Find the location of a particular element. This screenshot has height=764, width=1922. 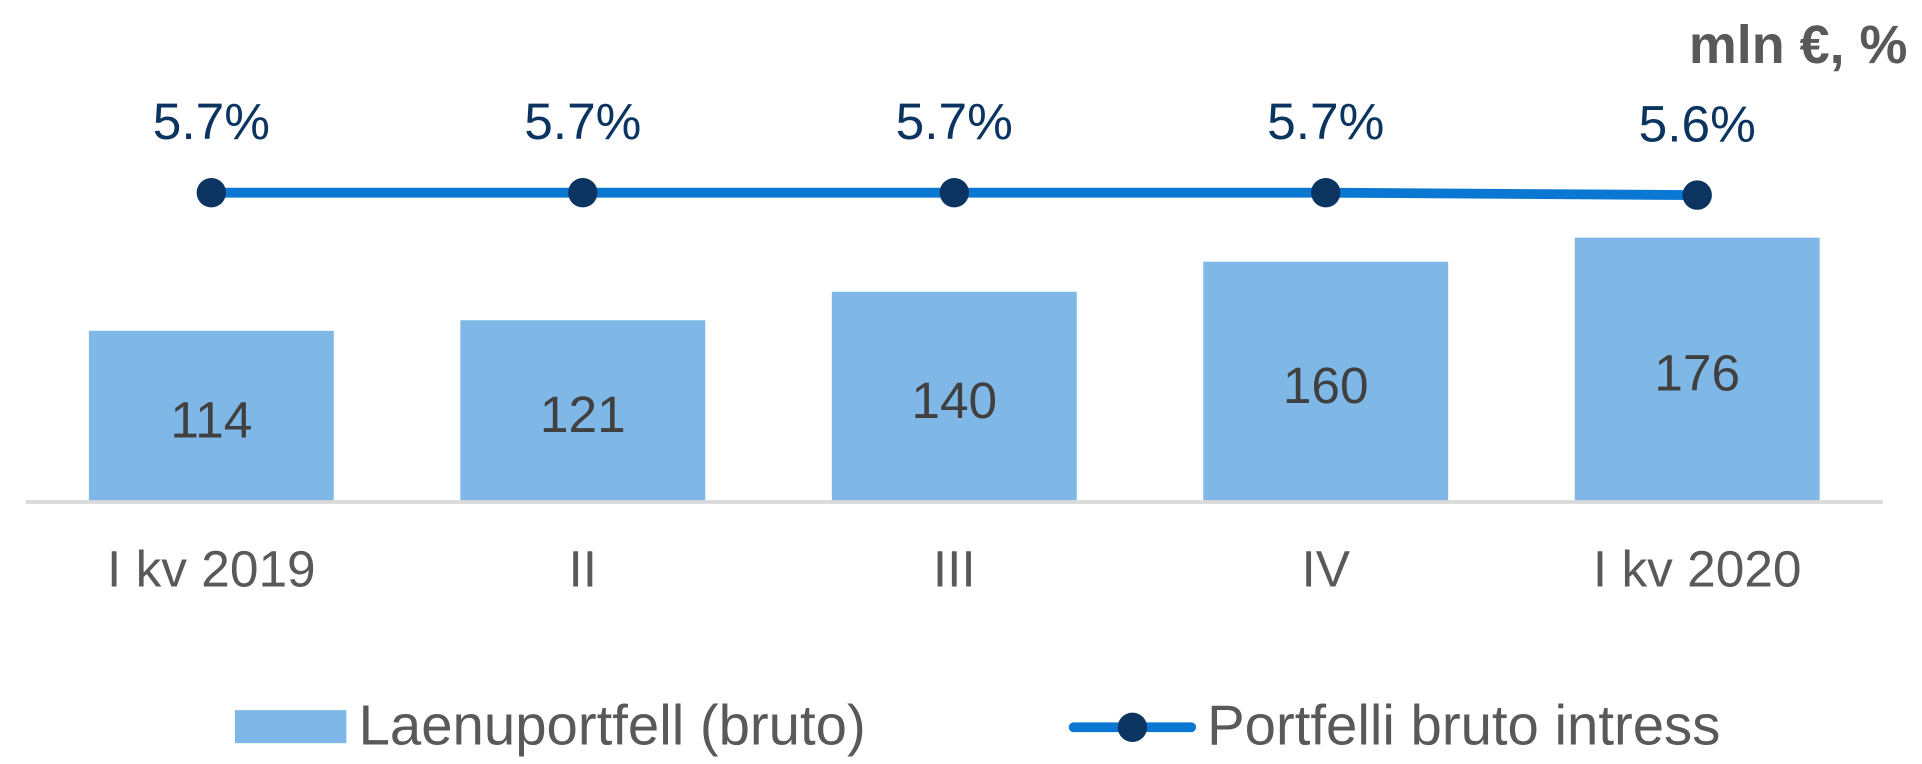

unit-label: mln €, % is located at coordinates (1798, 45).